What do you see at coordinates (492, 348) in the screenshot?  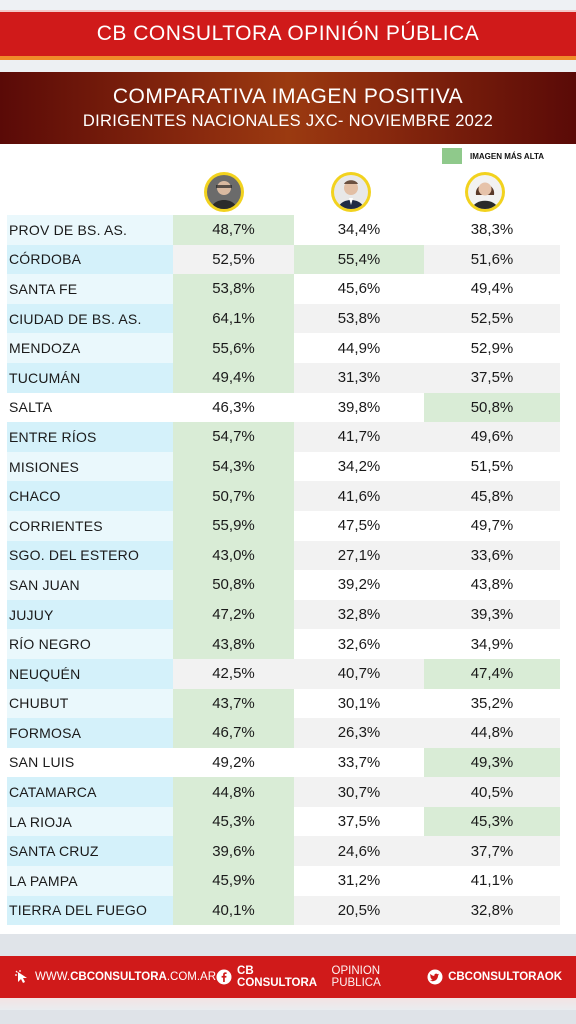 I see `value-cell-col-3: 52,9%` at bounding box center [492, 348].